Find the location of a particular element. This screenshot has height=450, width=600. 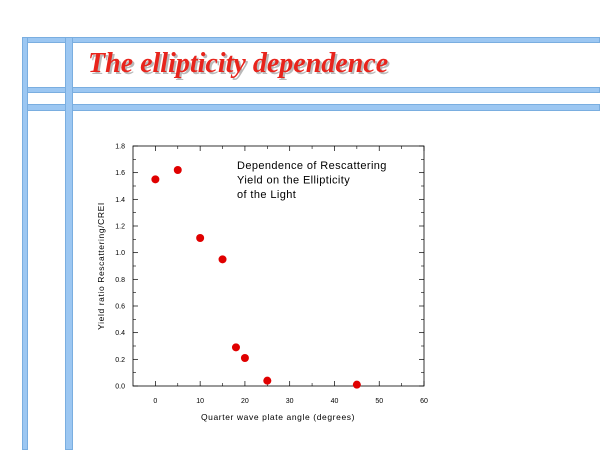

y-tick-label: 0.0 is located at coordinates (120, 387).